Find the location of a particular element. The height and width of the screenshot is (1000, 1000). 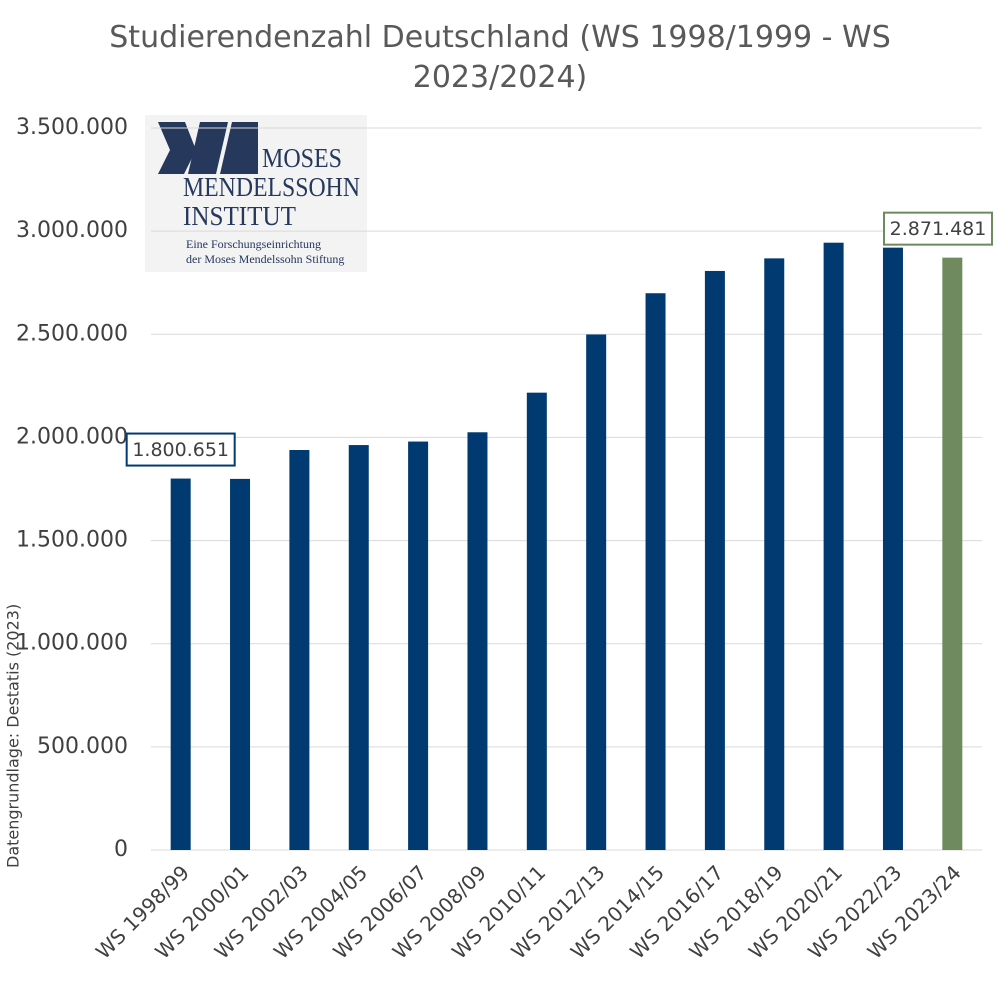

y-tick-label: 1.000.000 is located at coordinates (72, 643).